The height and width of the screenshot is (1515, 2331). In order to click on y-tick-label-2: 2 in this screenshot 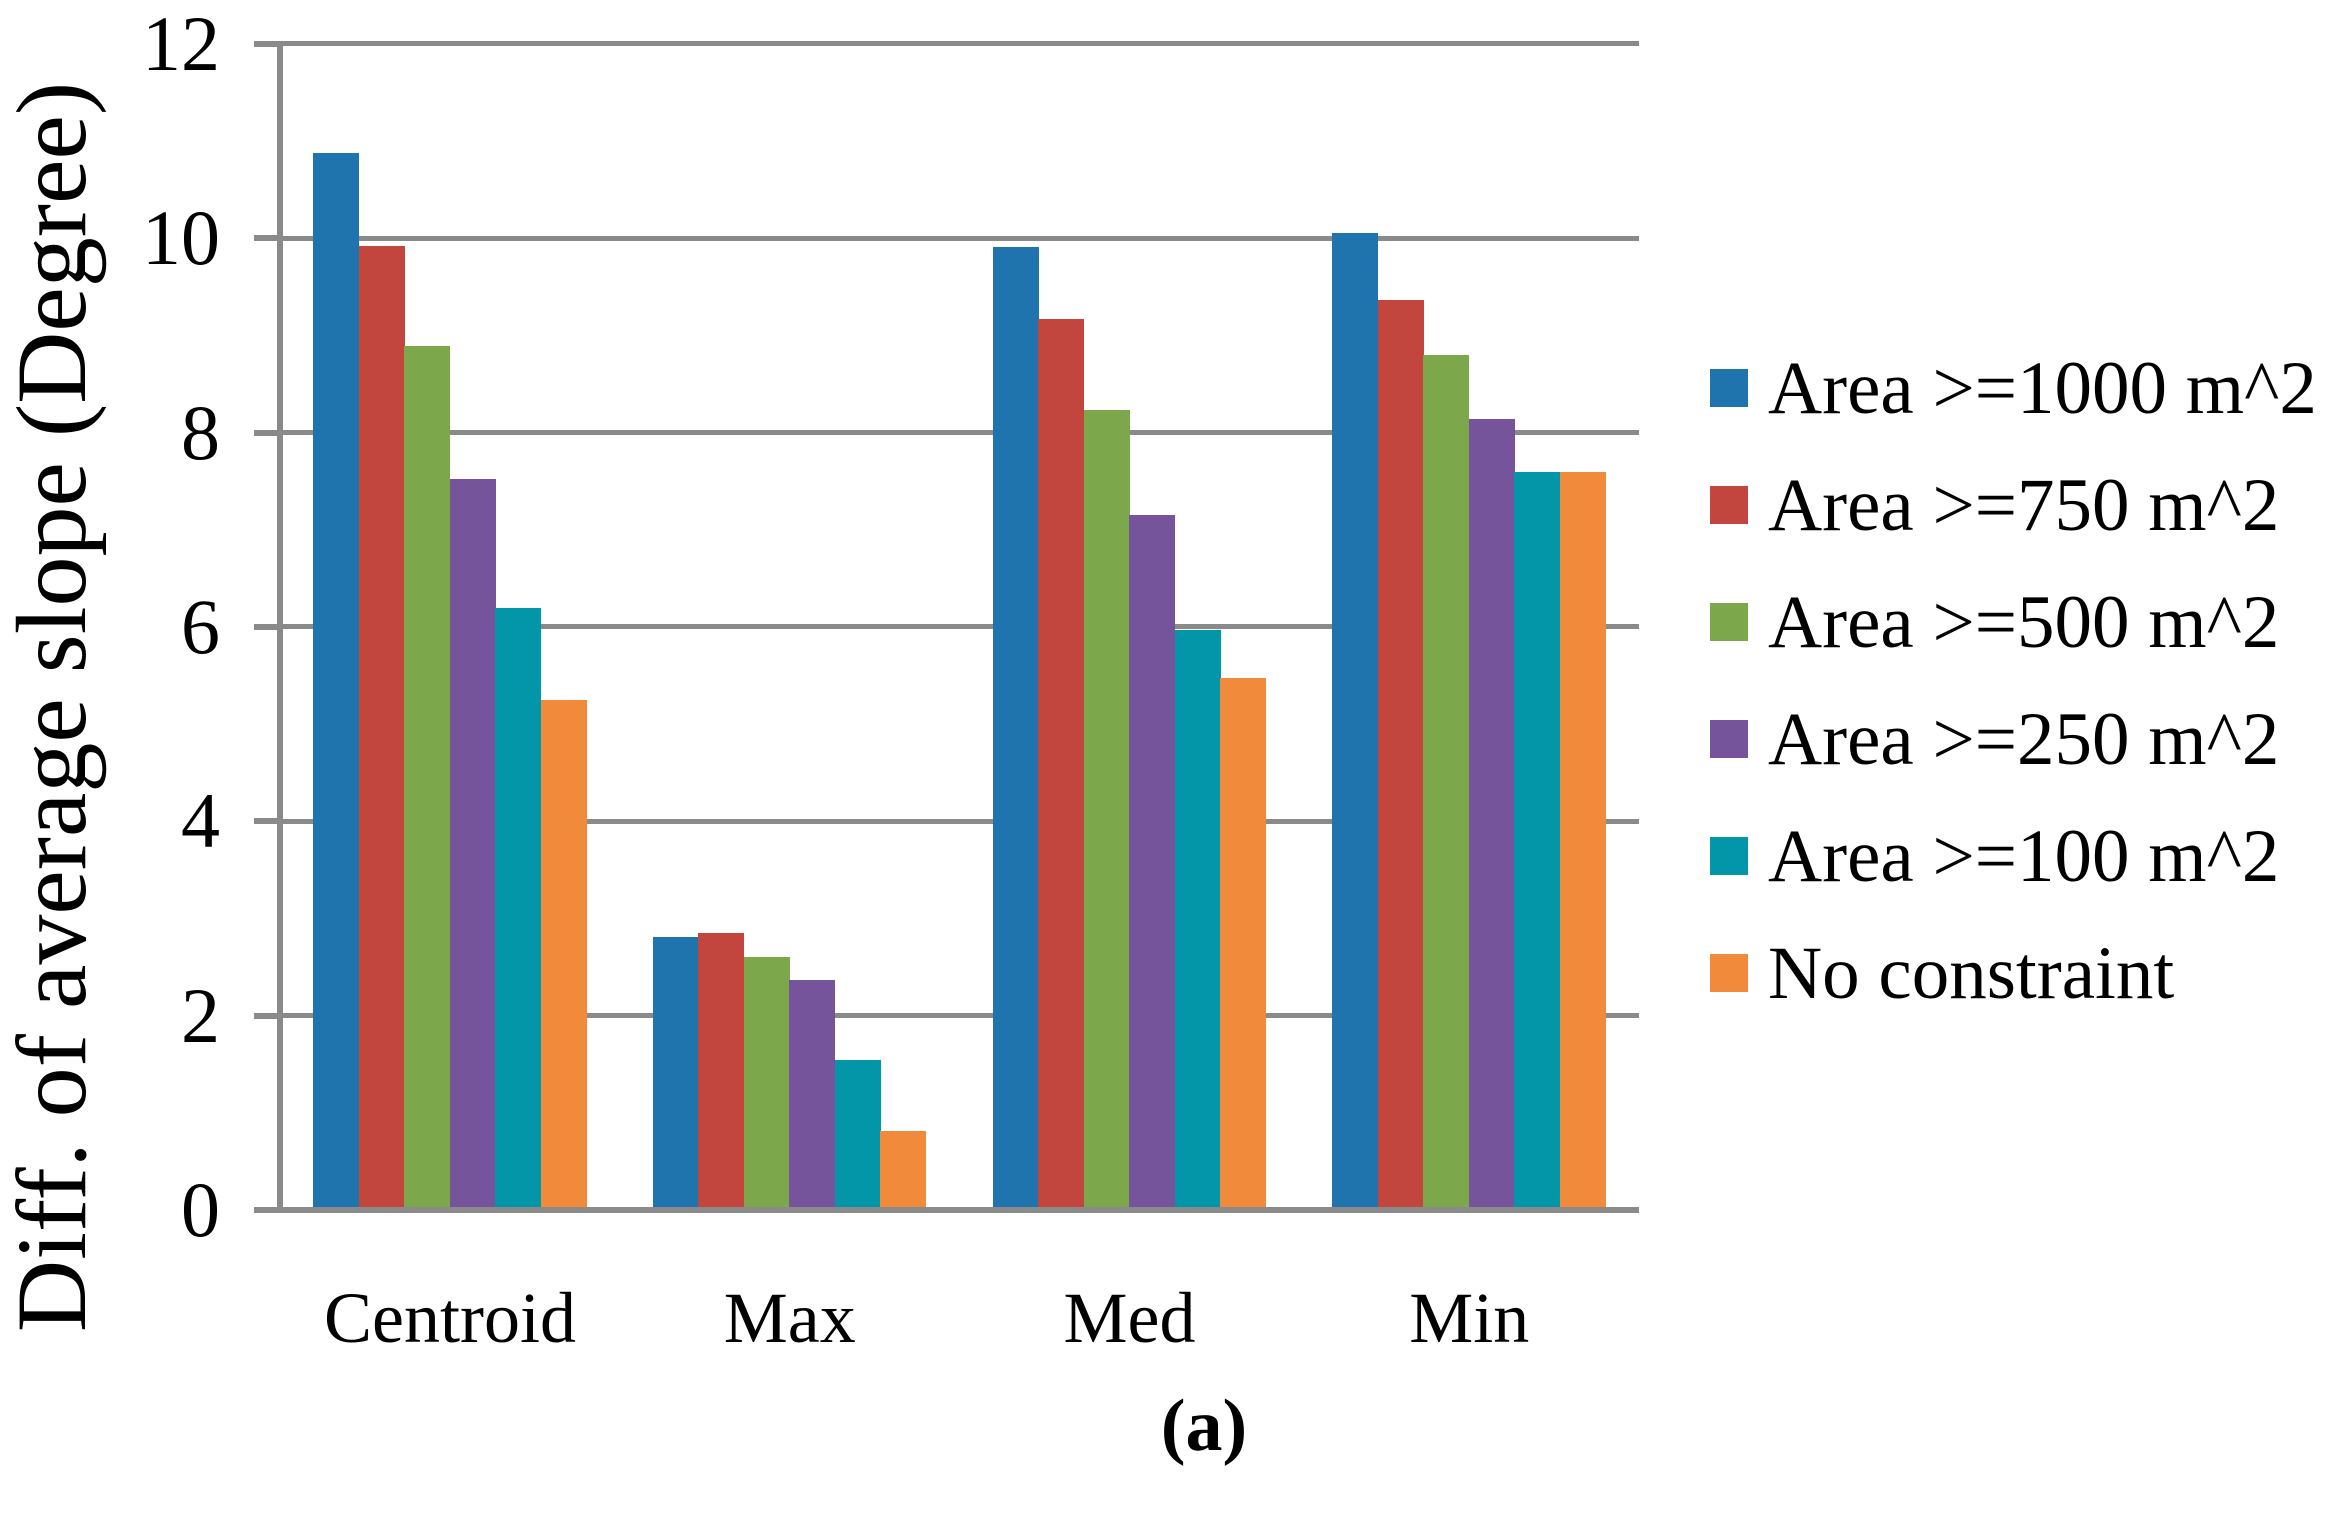, I will do `click(200, 1015)`.